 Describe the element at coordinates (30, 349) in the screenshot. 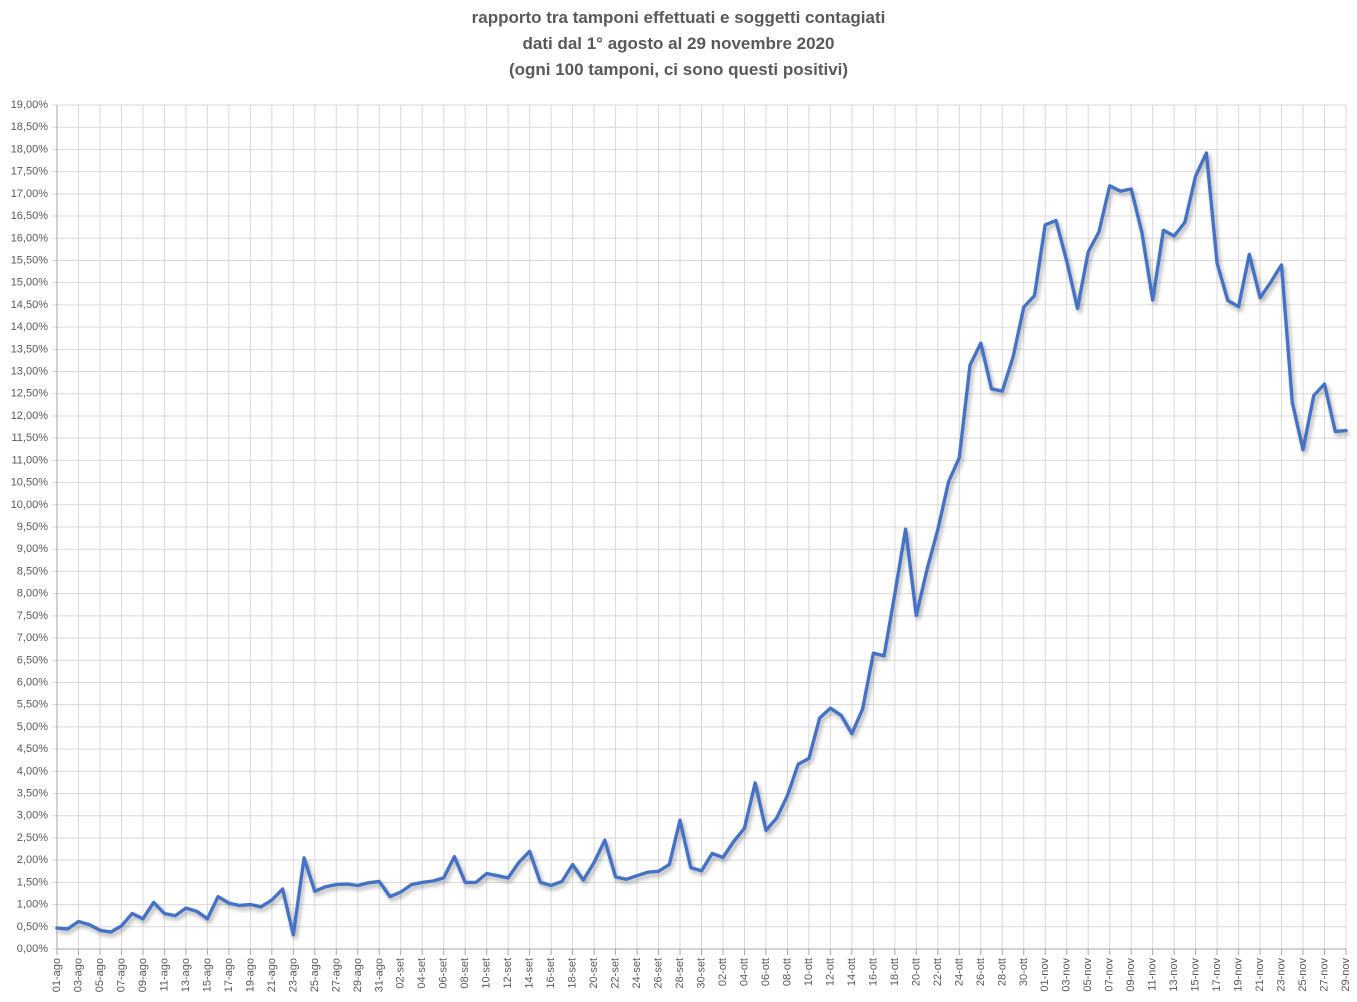

I see `svg-text: 13,50%` at that location.